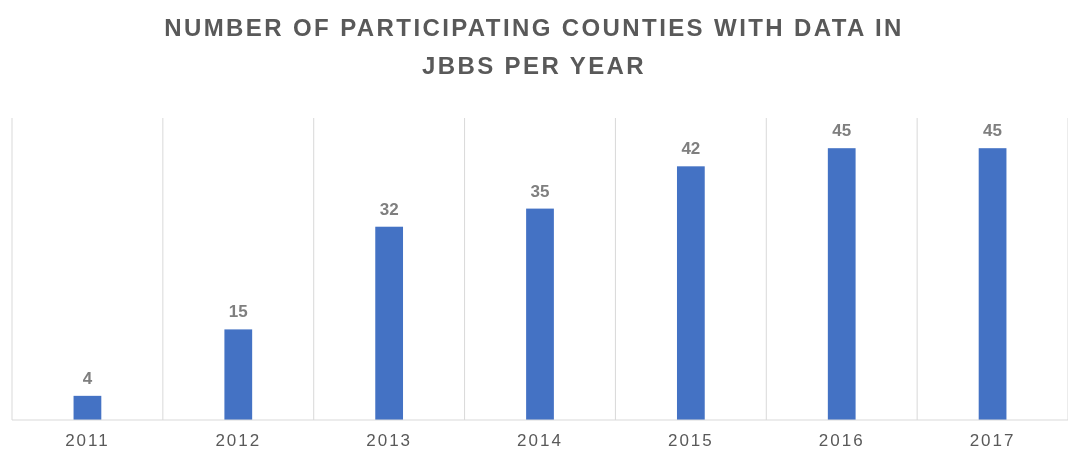  I want to click on x-tick-label: 2014, so click(540, 441).